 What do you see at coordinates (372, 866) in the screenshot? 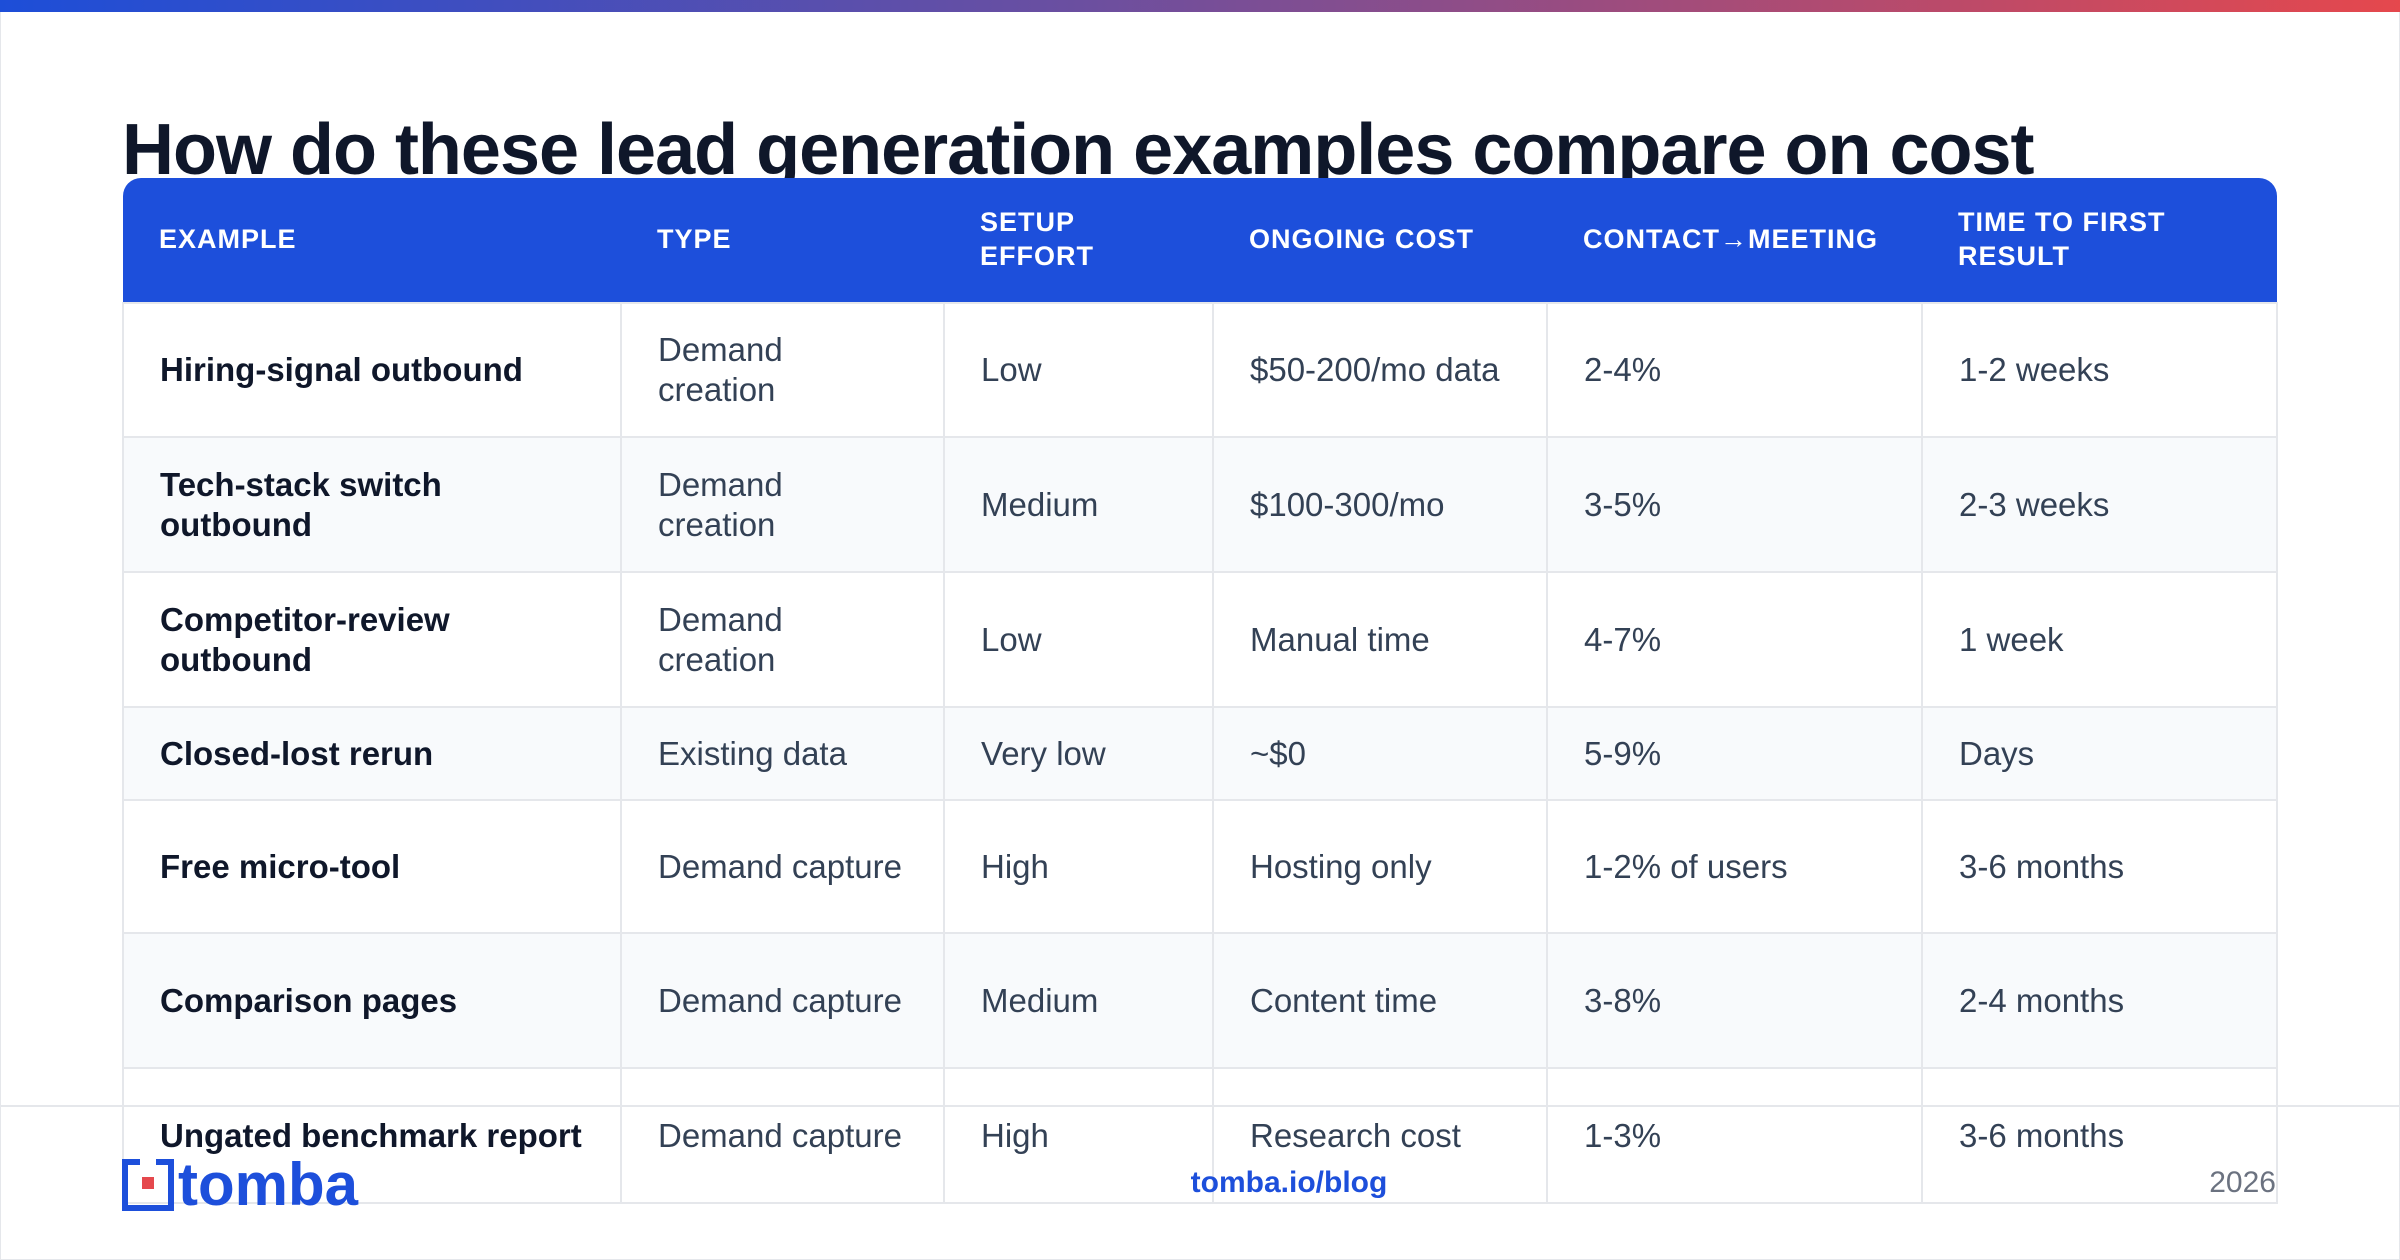
I see `table-cell: Free micro-tool` at bounding box center [372, 866].